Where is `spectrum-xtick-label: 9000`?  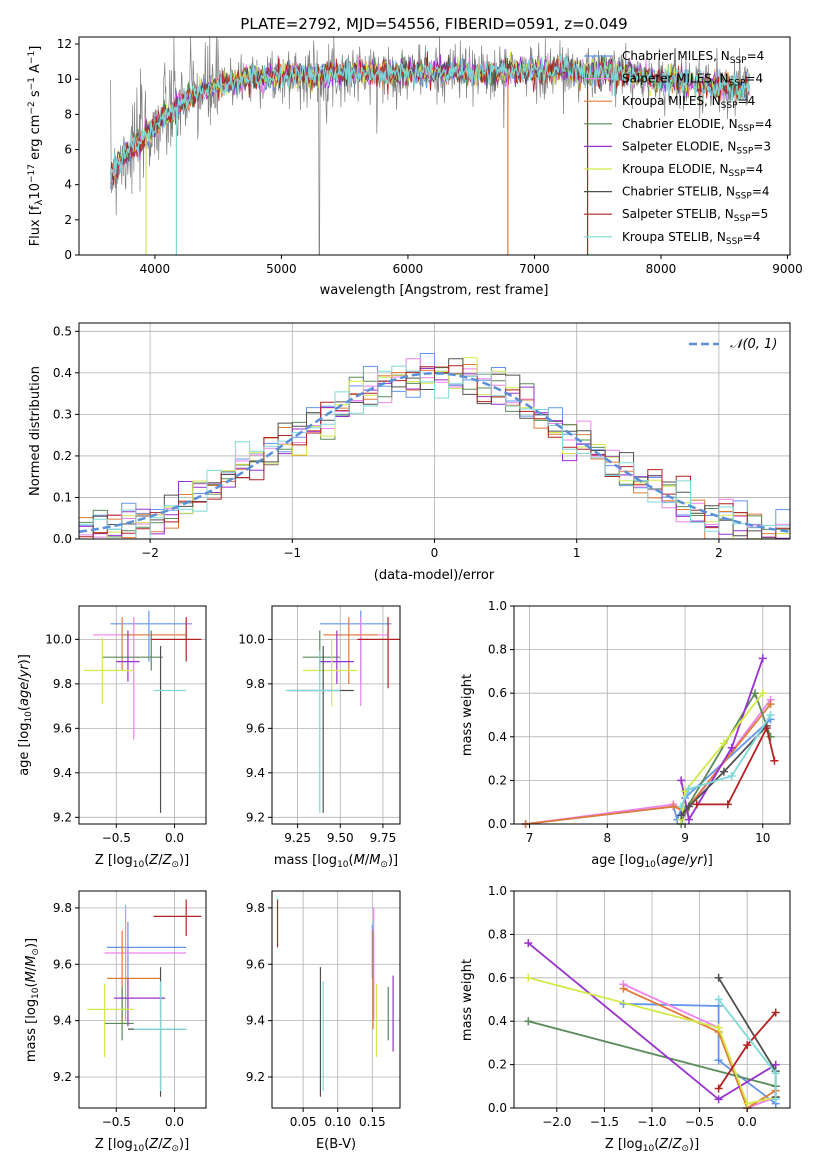 spectrum-xtick-label: 9000 is located at coordinates (787, 269).